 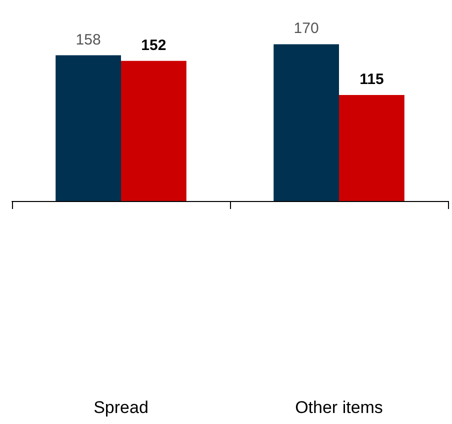 I want to click on data-label: 158, so click(x=88, y=39).